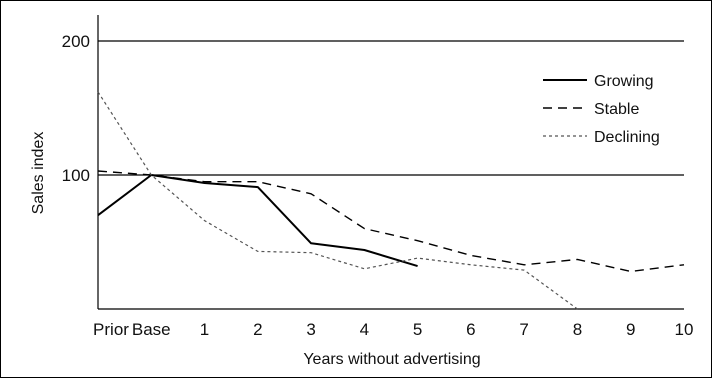 The width and height of the screenshot is (712, 379). What do you see at coordinates (76, 41) in the screenshot?
I see `y-tick-label: 200` at bounding box center [76, 41].